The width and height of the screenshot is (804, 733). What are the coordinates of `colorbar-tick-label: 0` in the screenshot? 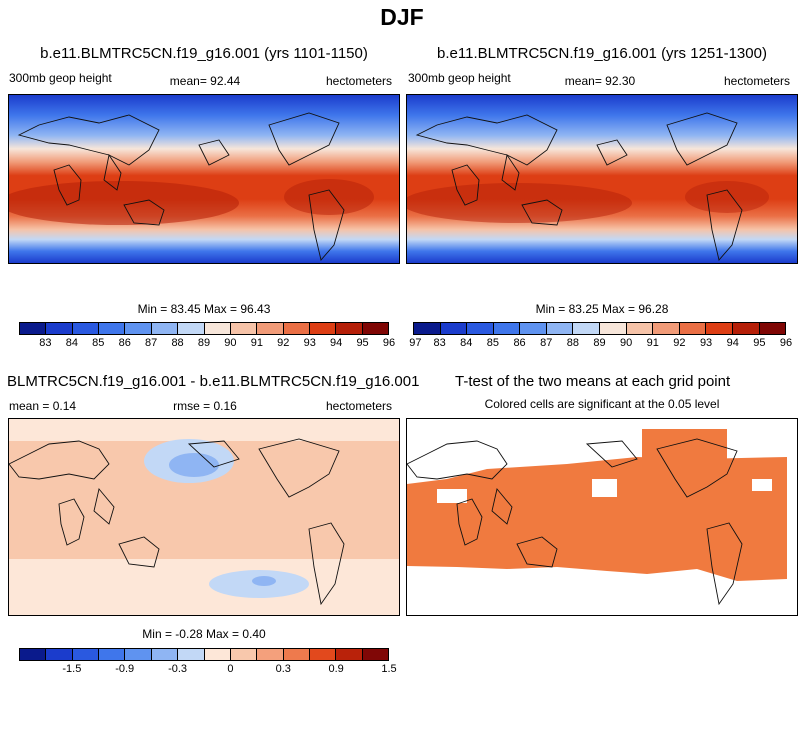 It's located at (230, 669).